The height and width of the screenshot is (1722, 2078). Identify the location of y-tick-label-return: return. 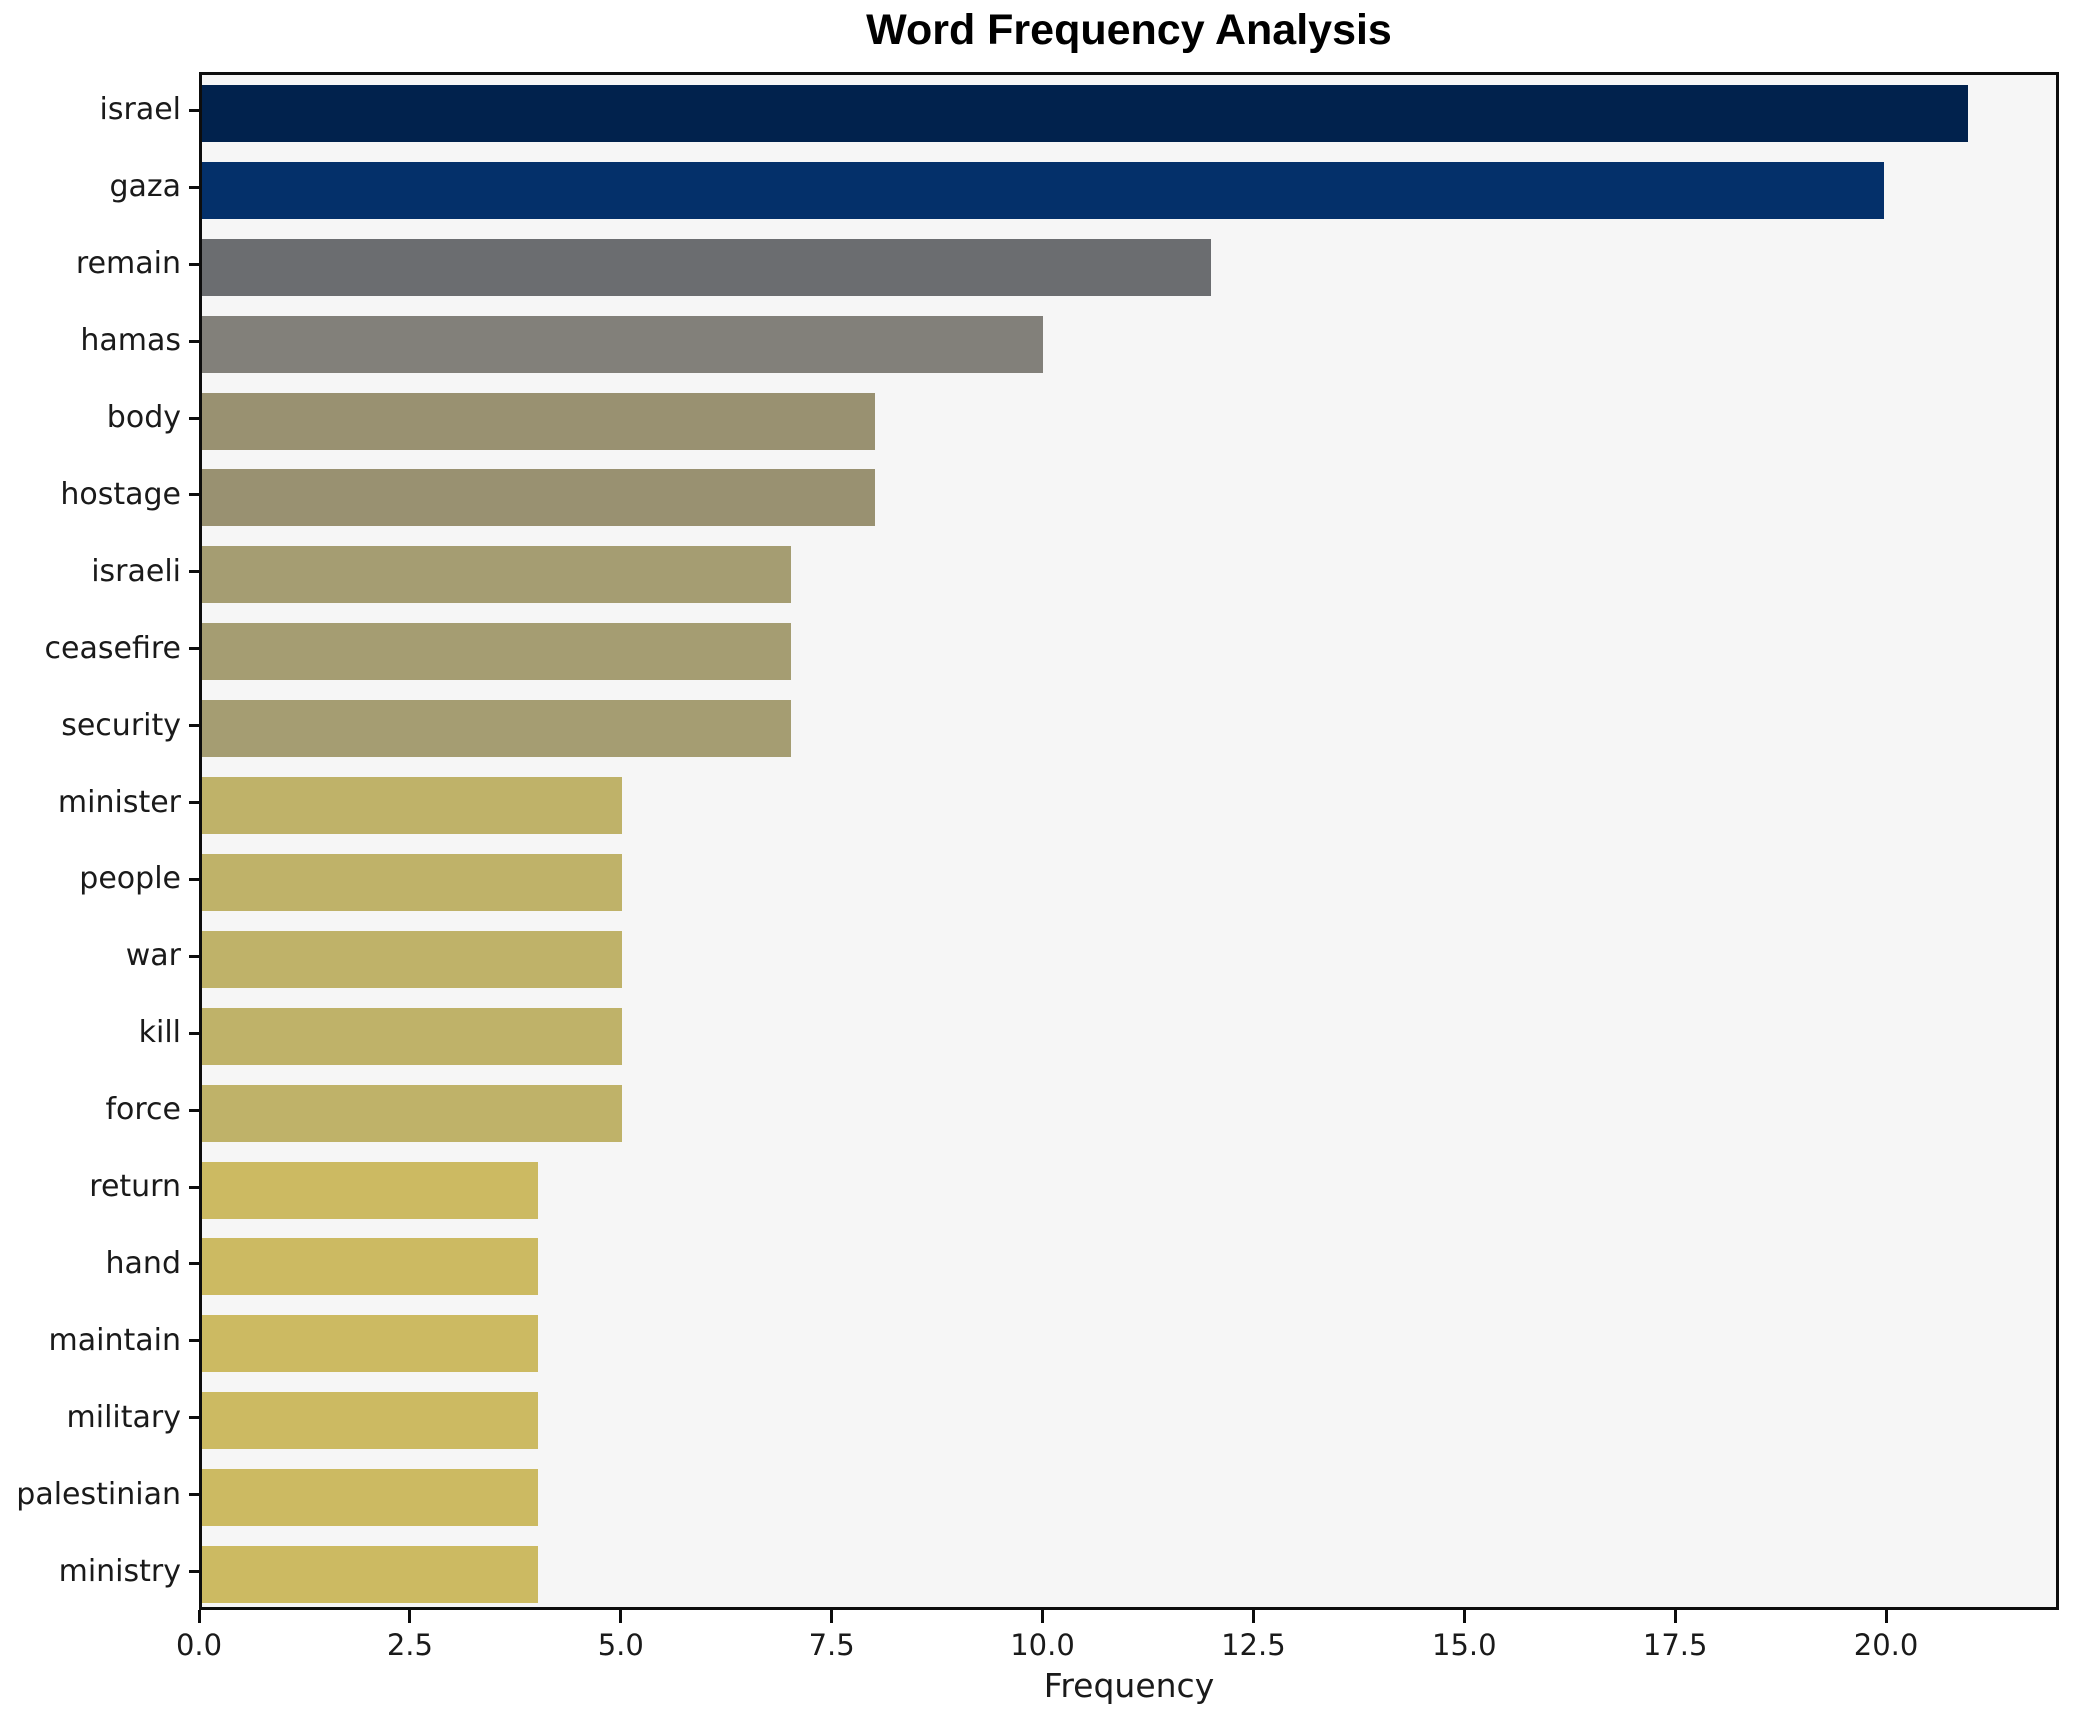
(135, 1187).